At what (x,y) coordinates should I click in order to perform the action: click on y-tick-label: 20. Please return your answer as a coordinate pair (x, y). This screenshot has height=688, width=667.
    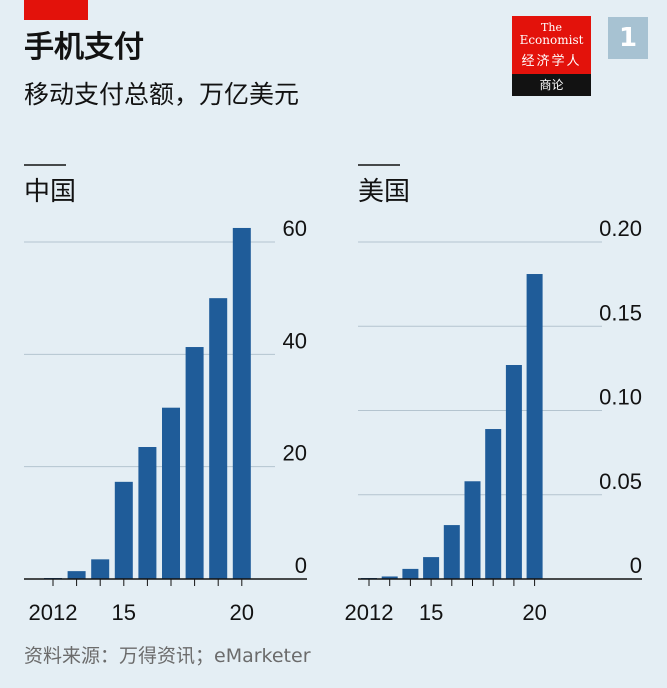
    Looking at the image, I should click on (295, 453).